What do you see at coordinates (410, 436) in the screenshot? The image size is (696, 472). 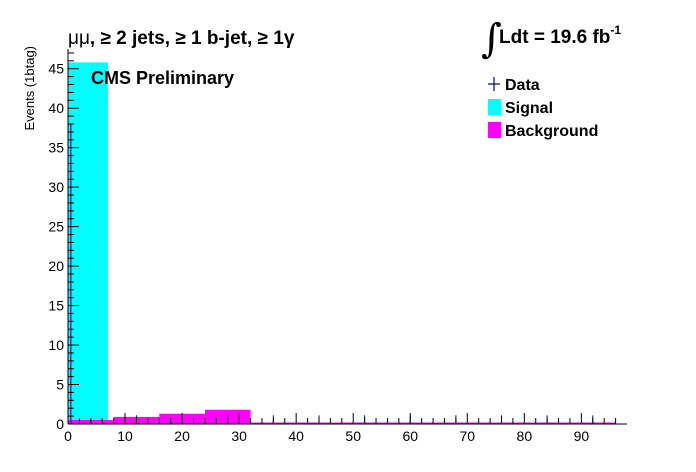 I see `x-tick-label-6: 60` at bounding box center [410, 436].